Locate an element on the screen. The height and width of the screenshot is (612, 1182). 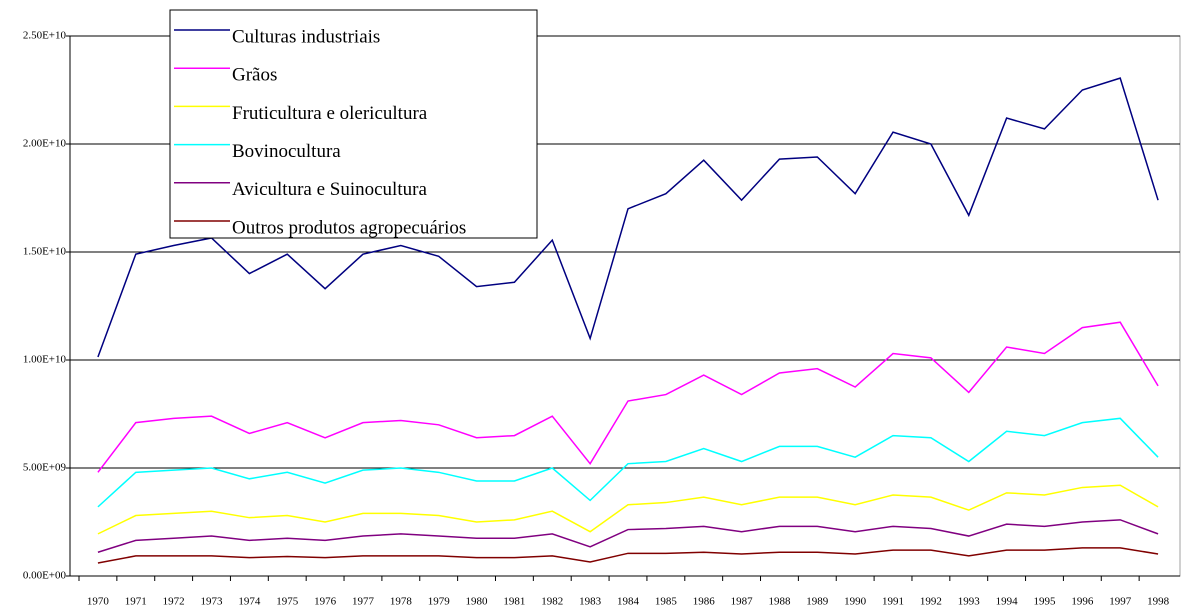
x-tick-label: 1988 is located at coordinates (779, 602).